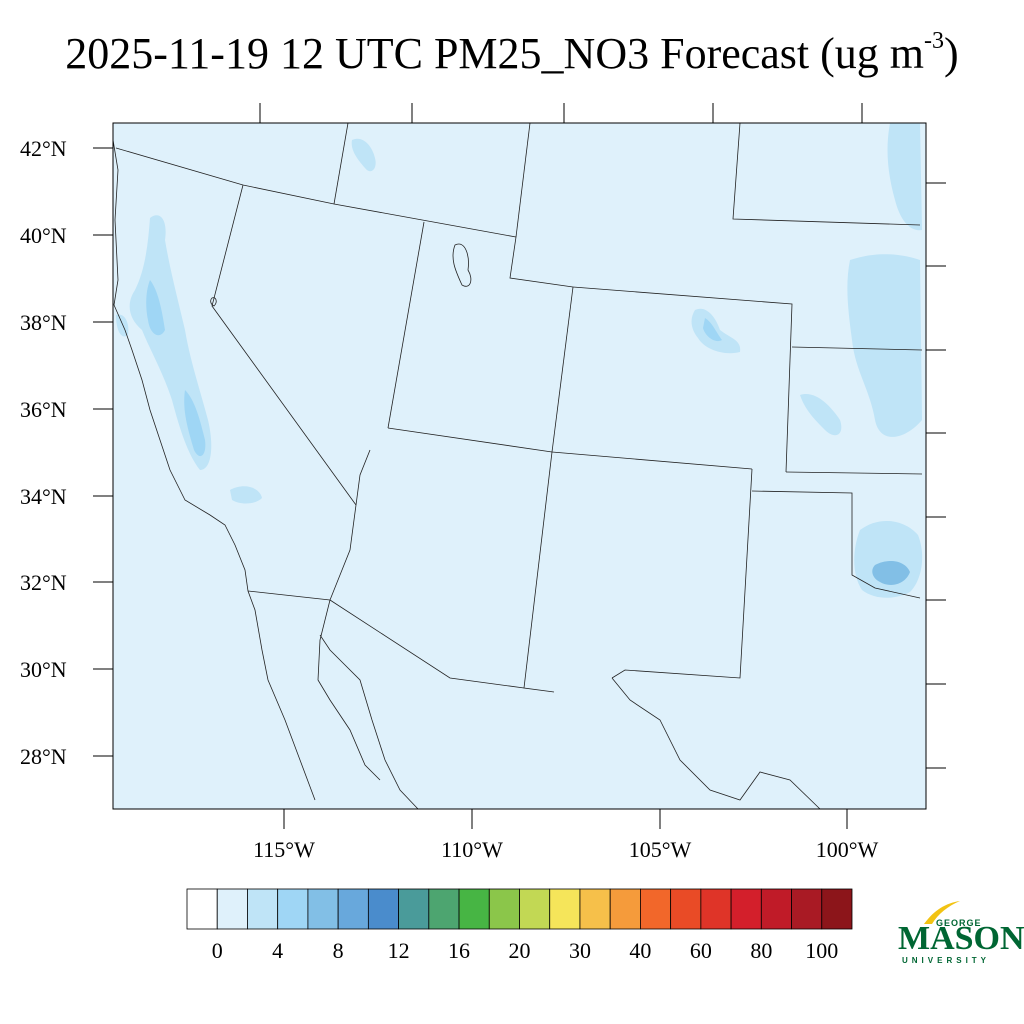 The height and width of the screenshot is (1024, 1024). Describe the element at coordinates (284, 849) in the screenshot. I see `lon-label: 115°W` at that location.